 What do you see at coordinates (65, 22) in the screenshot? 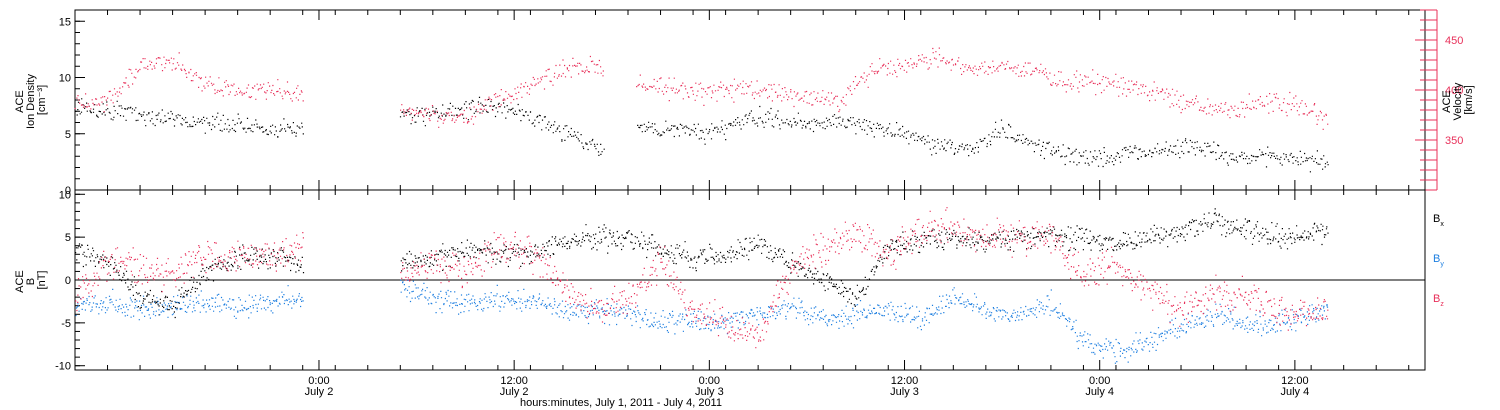
I see `y-tick-label: 15` at bounding box center [65, 22].